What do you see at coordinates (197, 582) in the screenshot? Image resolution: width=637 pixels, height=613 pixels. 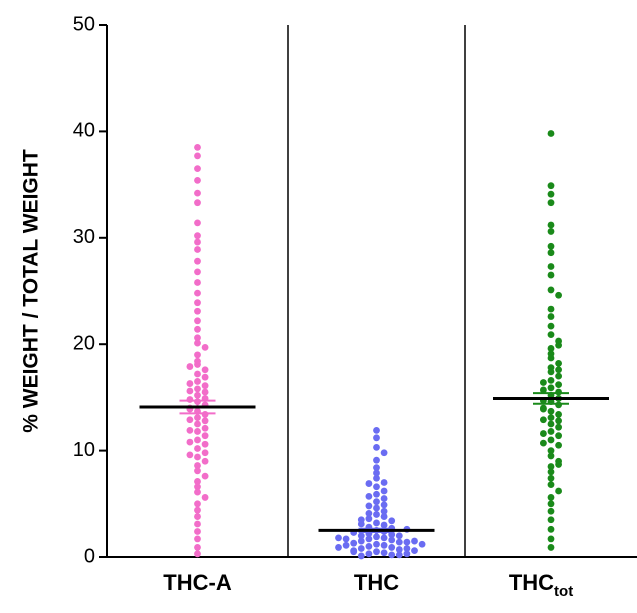 I see `category-name: THC-A` at bounding box center [197, 582].